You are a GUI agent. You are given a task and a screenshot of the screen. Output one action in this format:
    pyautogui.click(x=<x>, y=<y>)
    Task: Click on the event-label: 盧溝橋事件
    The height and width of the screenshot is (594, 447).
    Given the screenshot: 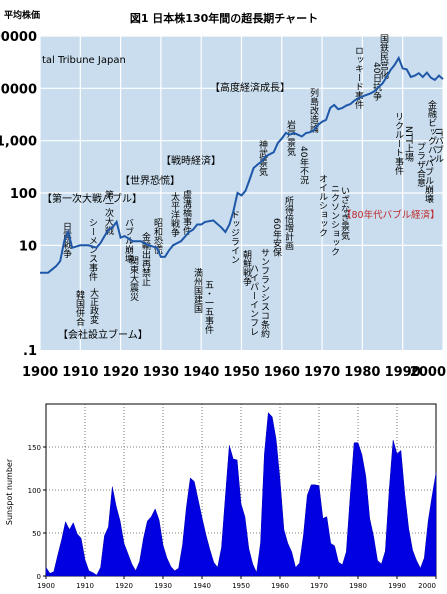 What is the action you would take?
    pyautogui.click(x=186, y=212)
    